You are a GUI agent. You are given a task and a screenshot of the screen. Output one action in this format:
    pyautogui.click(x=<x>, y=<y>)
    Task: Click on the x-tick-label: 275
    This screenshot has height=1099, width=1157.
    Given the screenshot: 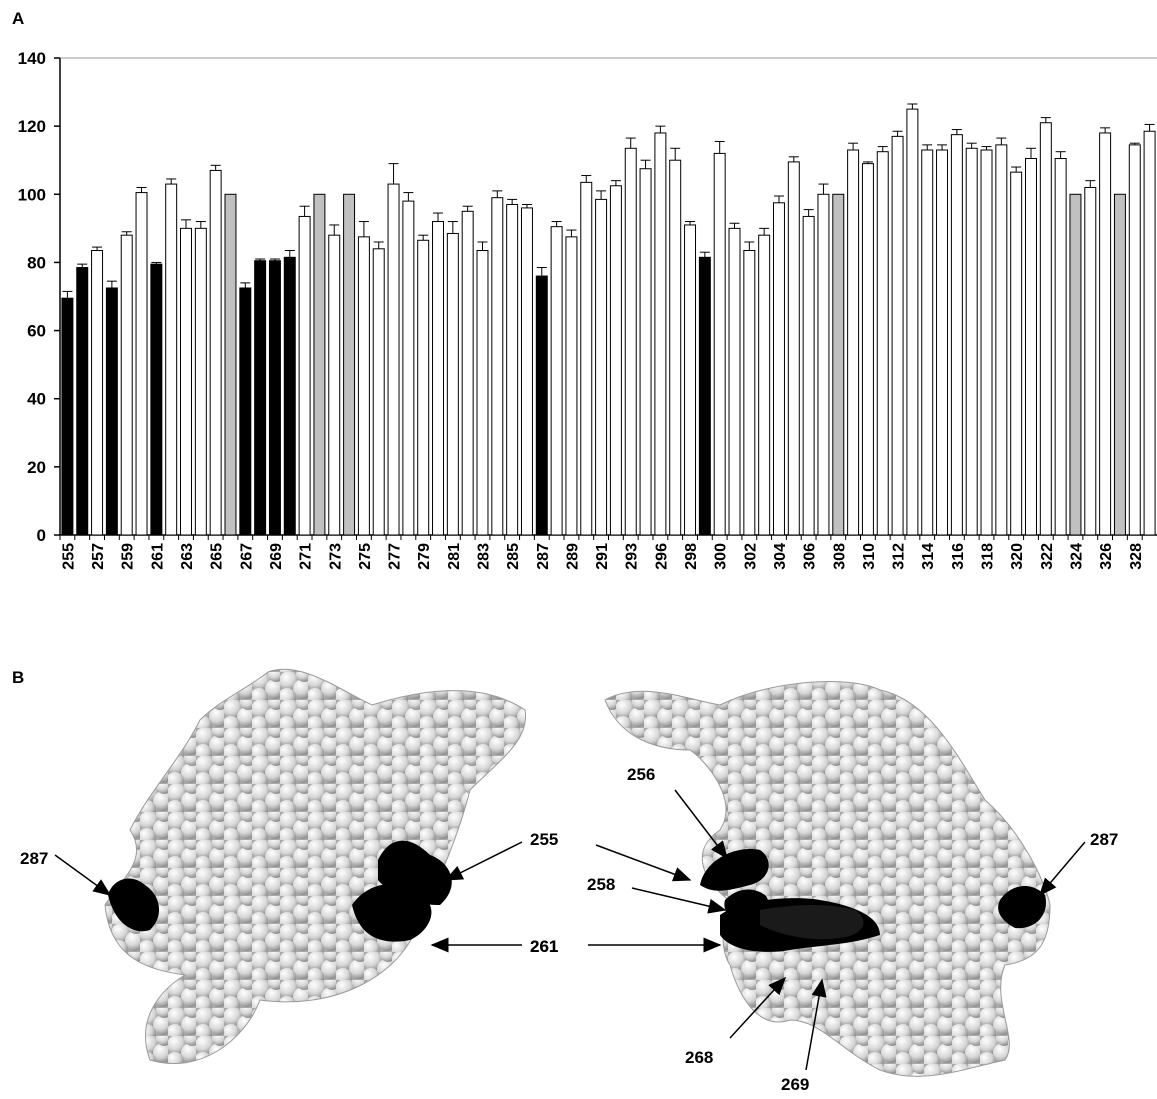 What is the action you would take?
    pyautogui.click(x=365, y=556)
    